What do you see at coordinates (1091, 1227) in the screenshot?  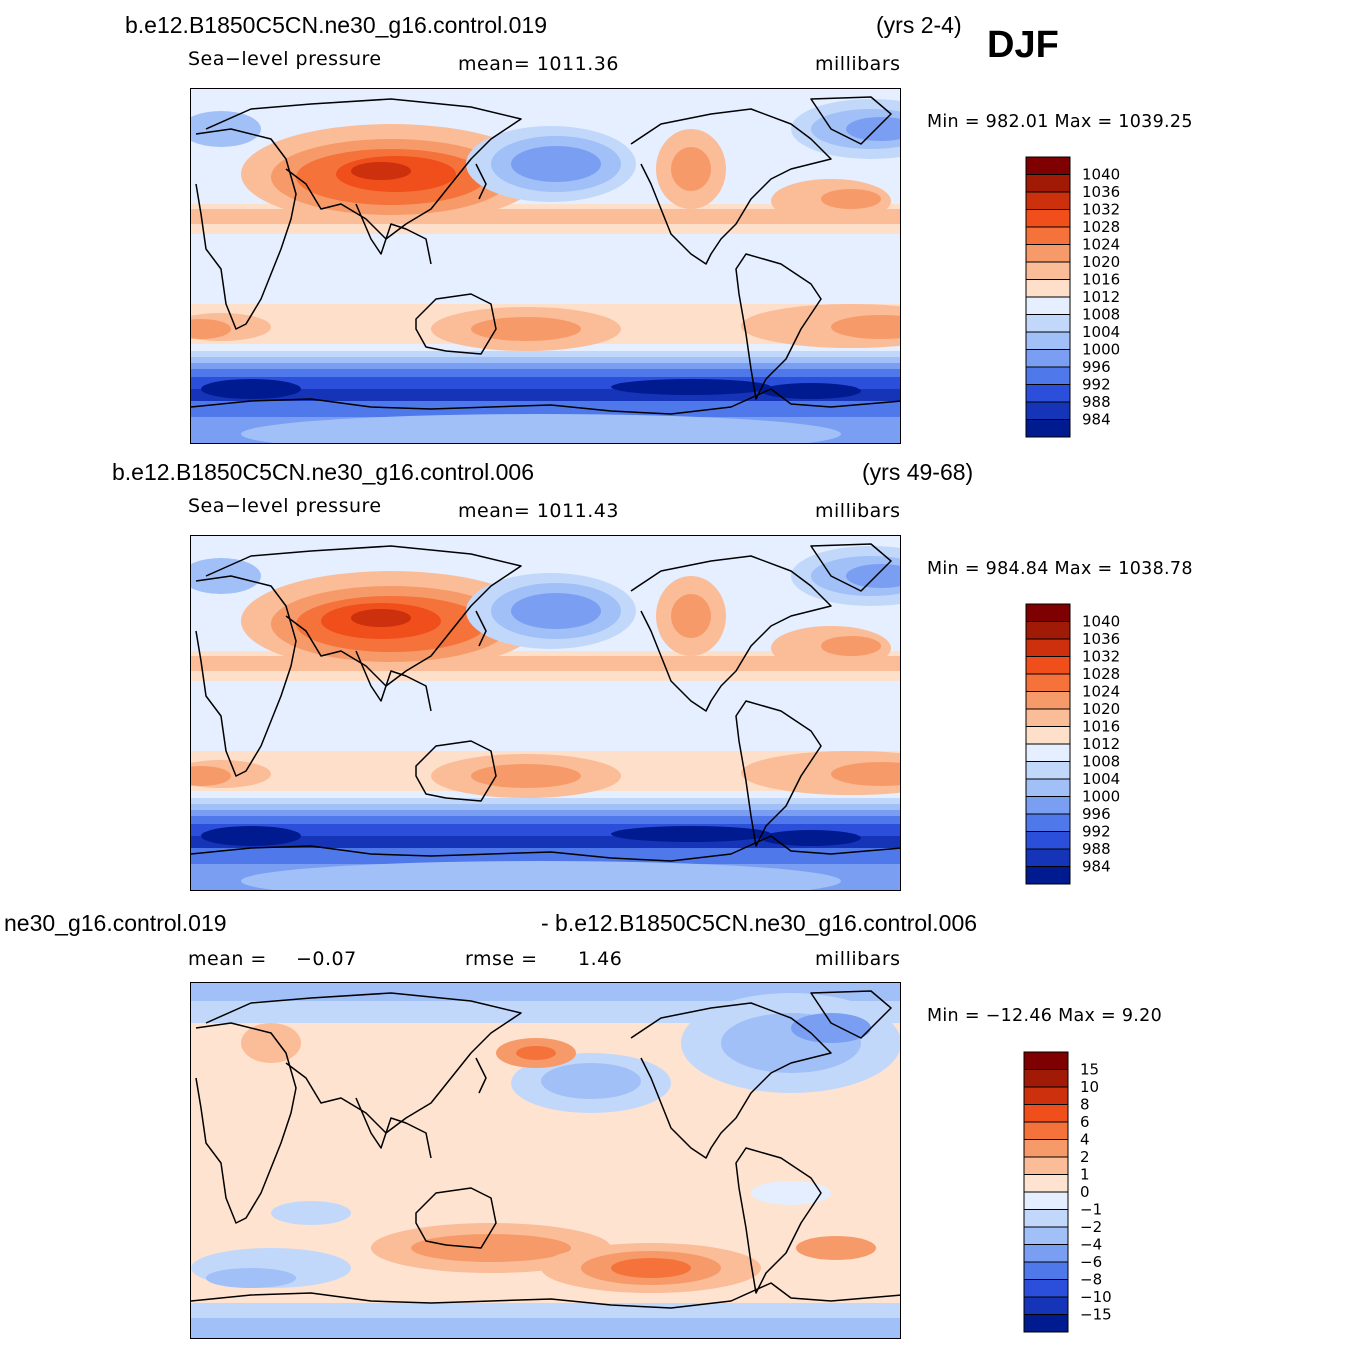 I see `panel3-colorbar-label: −2` at bounding box center [1091, 1227].